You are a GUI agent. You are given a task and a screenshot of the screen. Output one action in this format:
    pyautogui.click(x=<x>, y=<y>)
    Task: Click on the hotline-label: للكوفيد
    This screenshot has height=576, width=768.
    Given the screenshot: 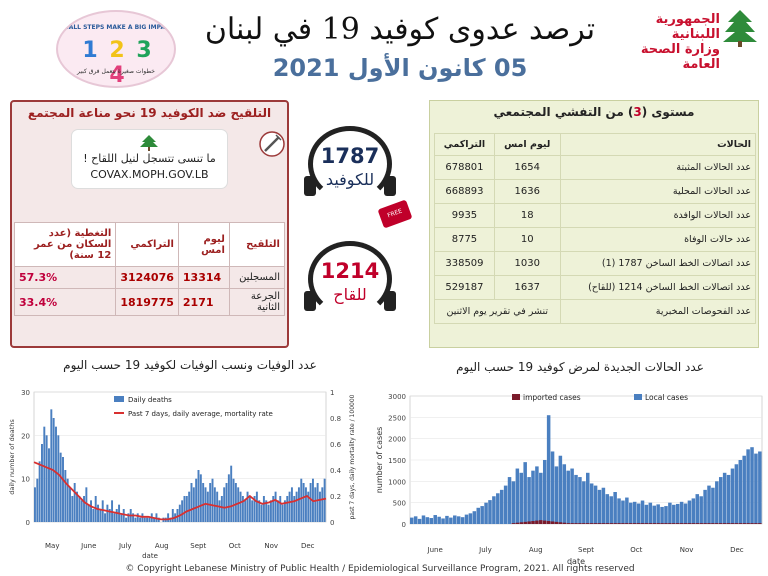 What is the action you would take?
    pyautogui.click(x=350, y=179)
    